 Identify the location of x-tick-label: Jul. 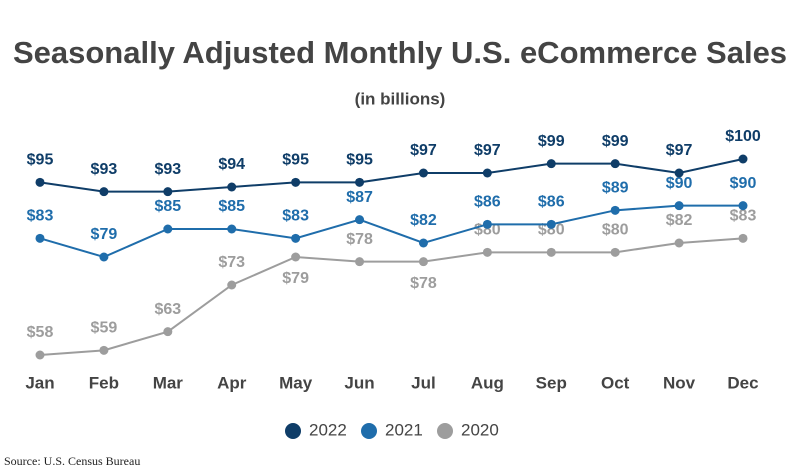
(423, 382).